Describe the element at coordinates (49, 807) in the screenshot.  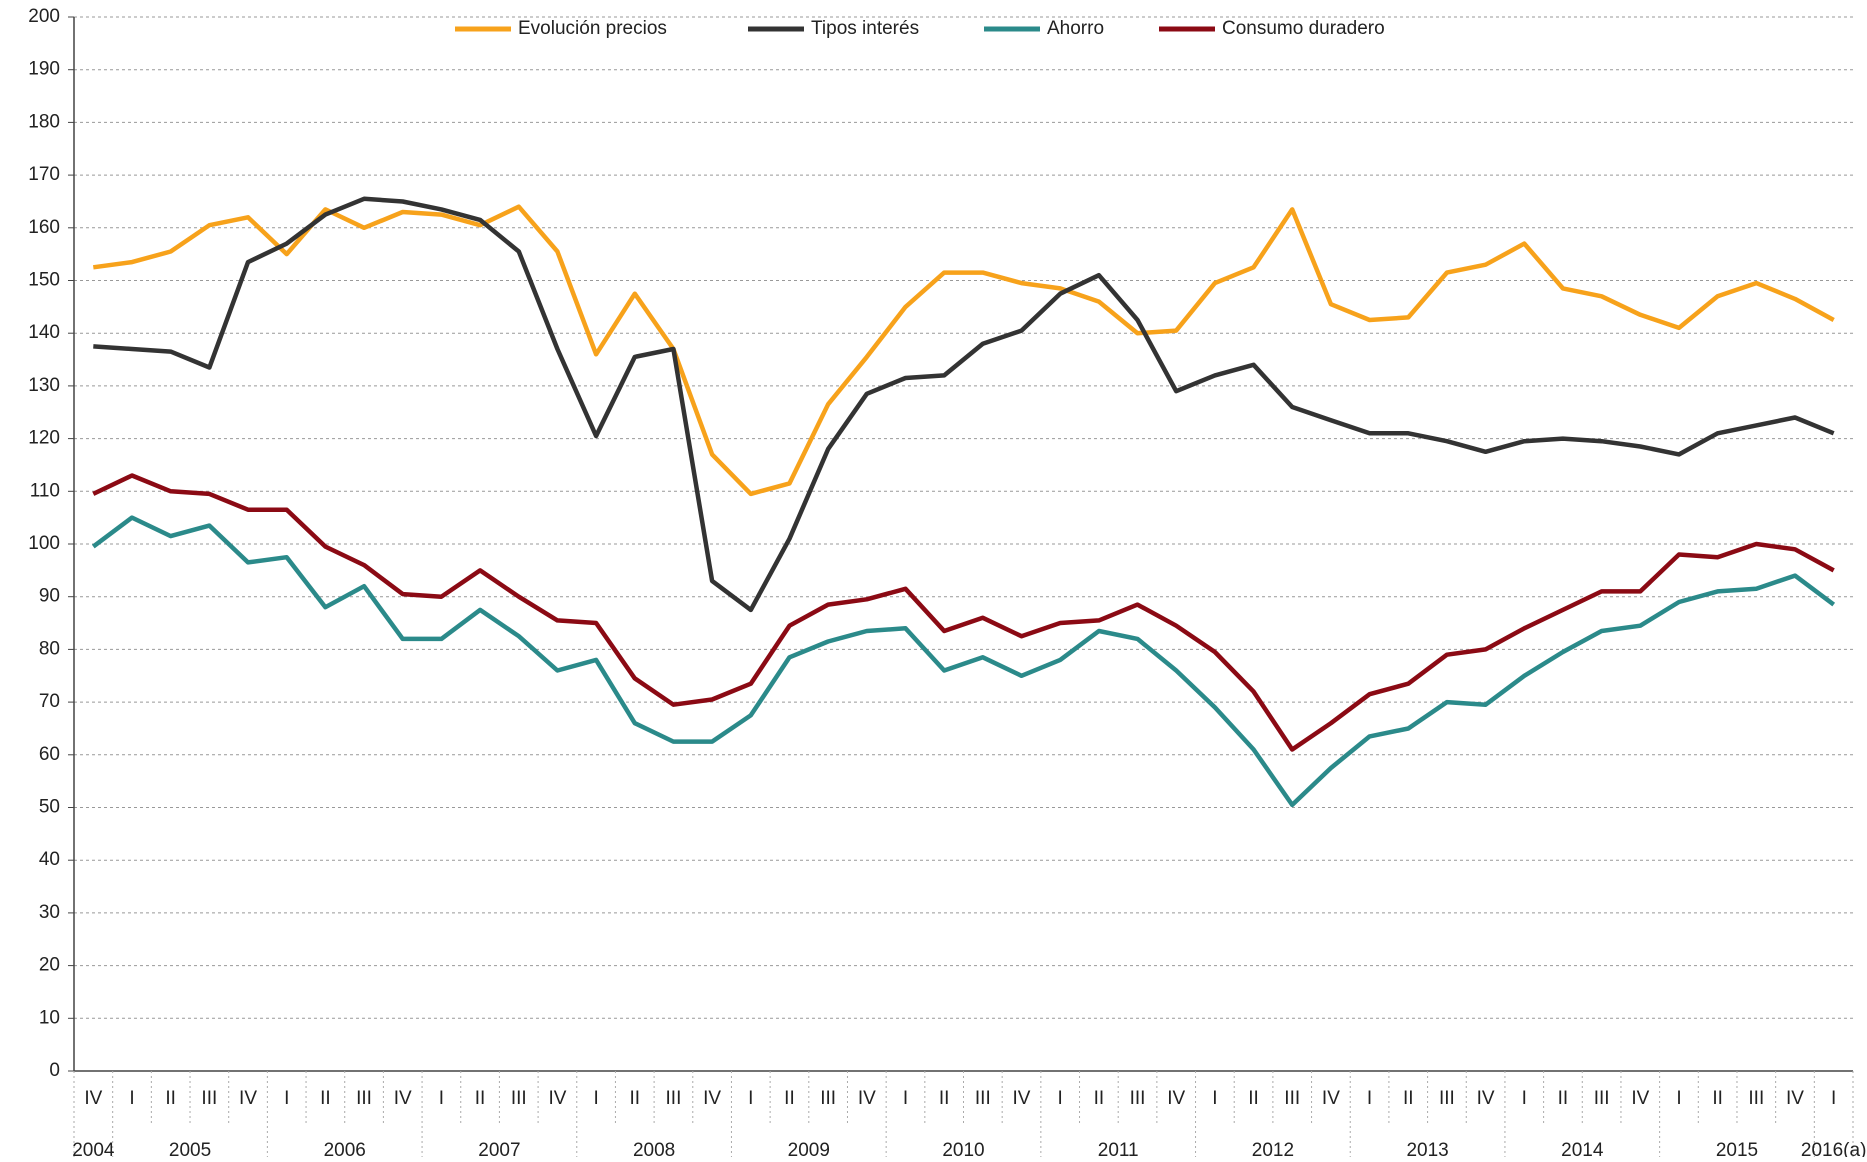
I see `y-tick-label: 50` at that location.